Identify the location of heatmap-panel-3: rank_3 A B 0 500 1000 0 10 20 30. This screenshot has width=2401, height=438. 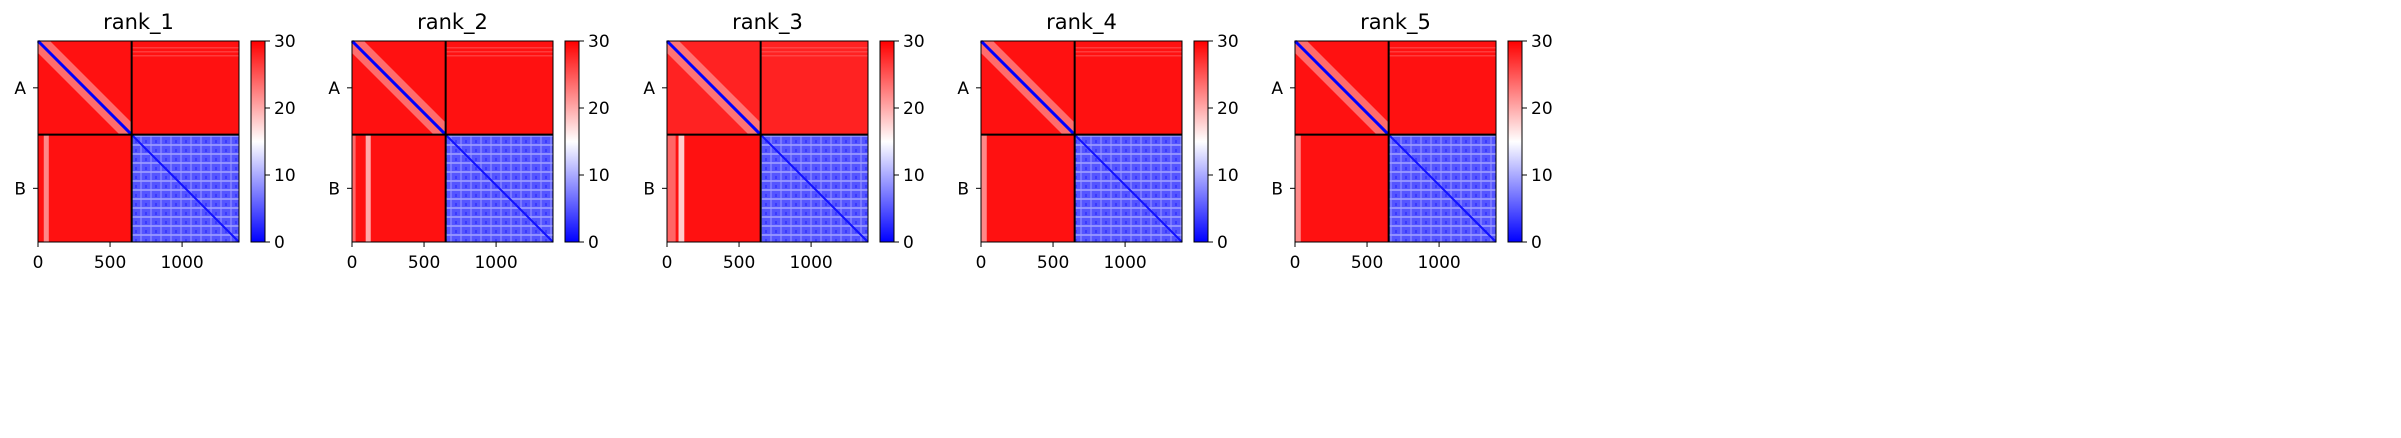
(783, 141).